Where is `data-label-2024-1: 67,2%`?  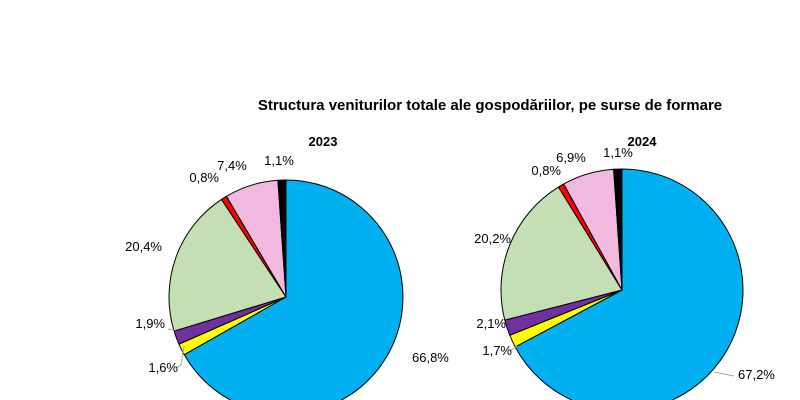
data-label-2024-1: 67,2% is located at coordinates (756, 374).